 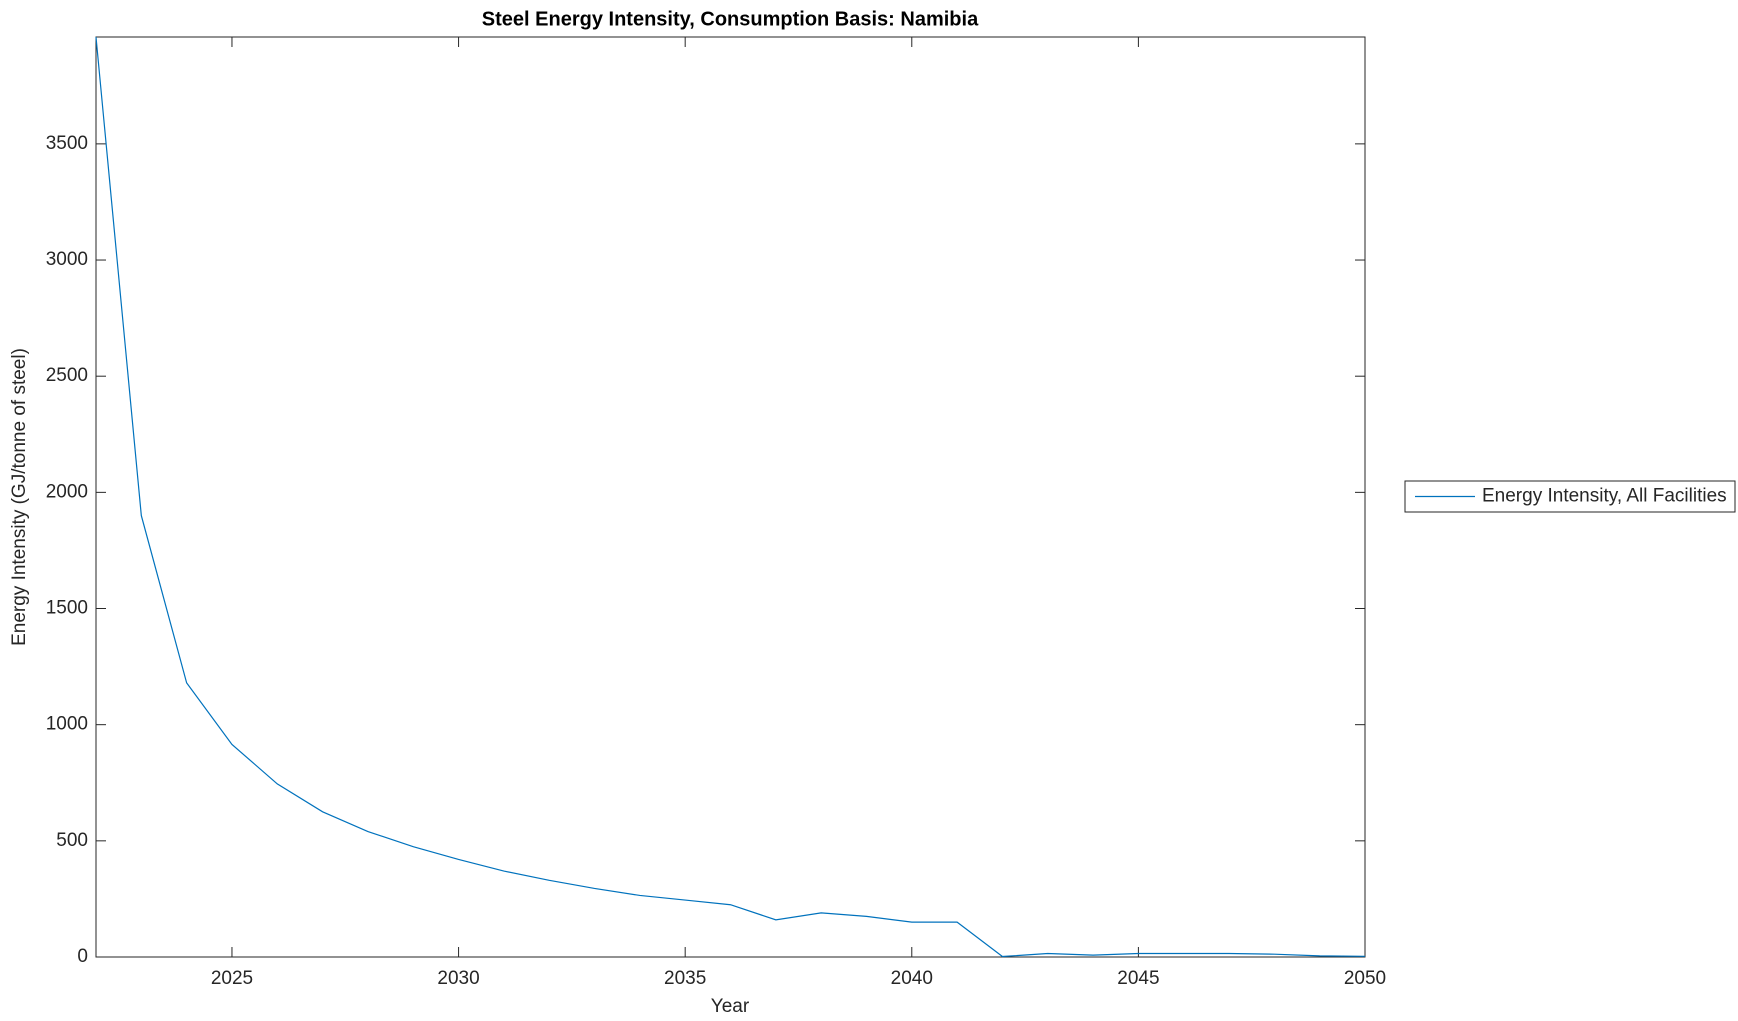 What do you see at coordinates (19, 497) in the screenshot?
I see `y-axis-label: Energy Intensity (GJ/tonne of steel)` at bounding box center [19, 497].